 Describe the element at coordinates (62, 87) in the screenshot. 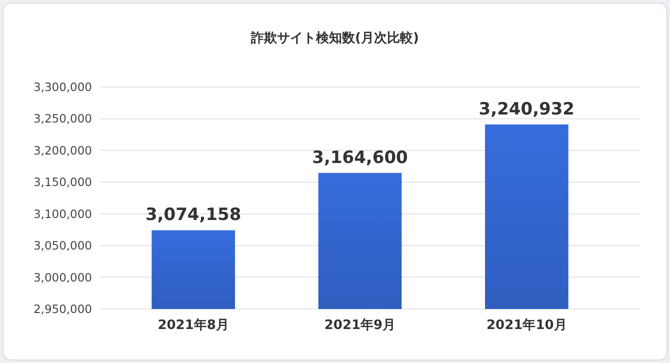

I see `y-tick-label: 3,300,000` at that location.